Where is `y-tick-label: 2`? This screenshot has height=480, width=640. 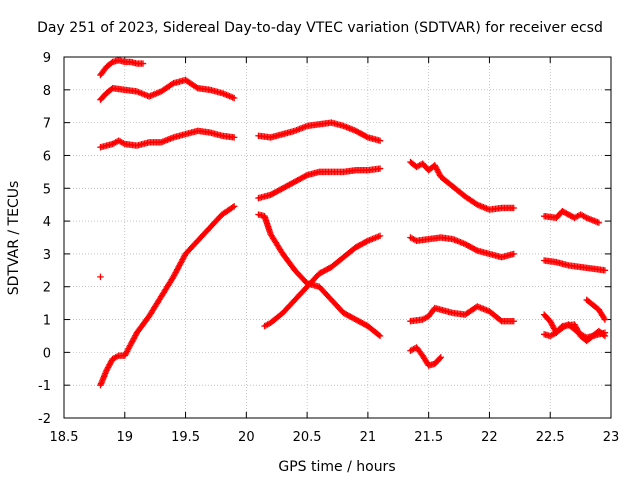
y-tick-label: 2 is located at coordinates (47, 288).